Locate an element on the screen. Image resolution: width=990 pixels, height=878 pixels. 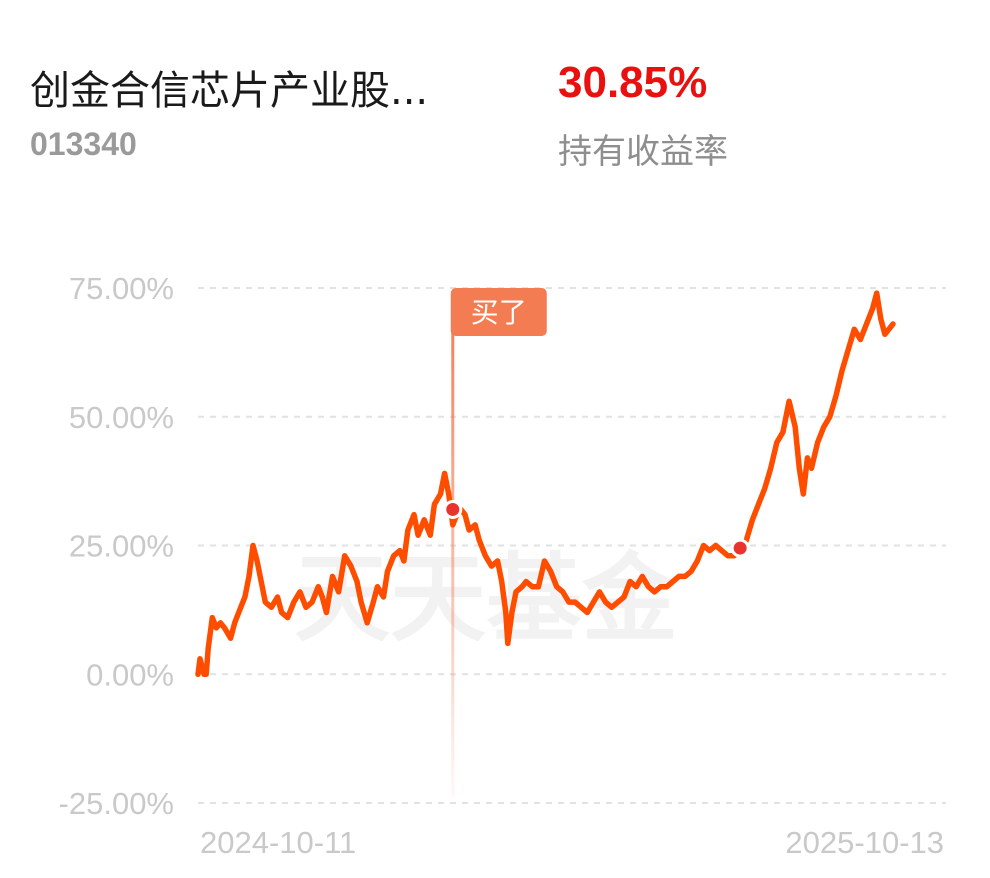
y-tick-label: 0.00% is located at coordinates (130, 674).